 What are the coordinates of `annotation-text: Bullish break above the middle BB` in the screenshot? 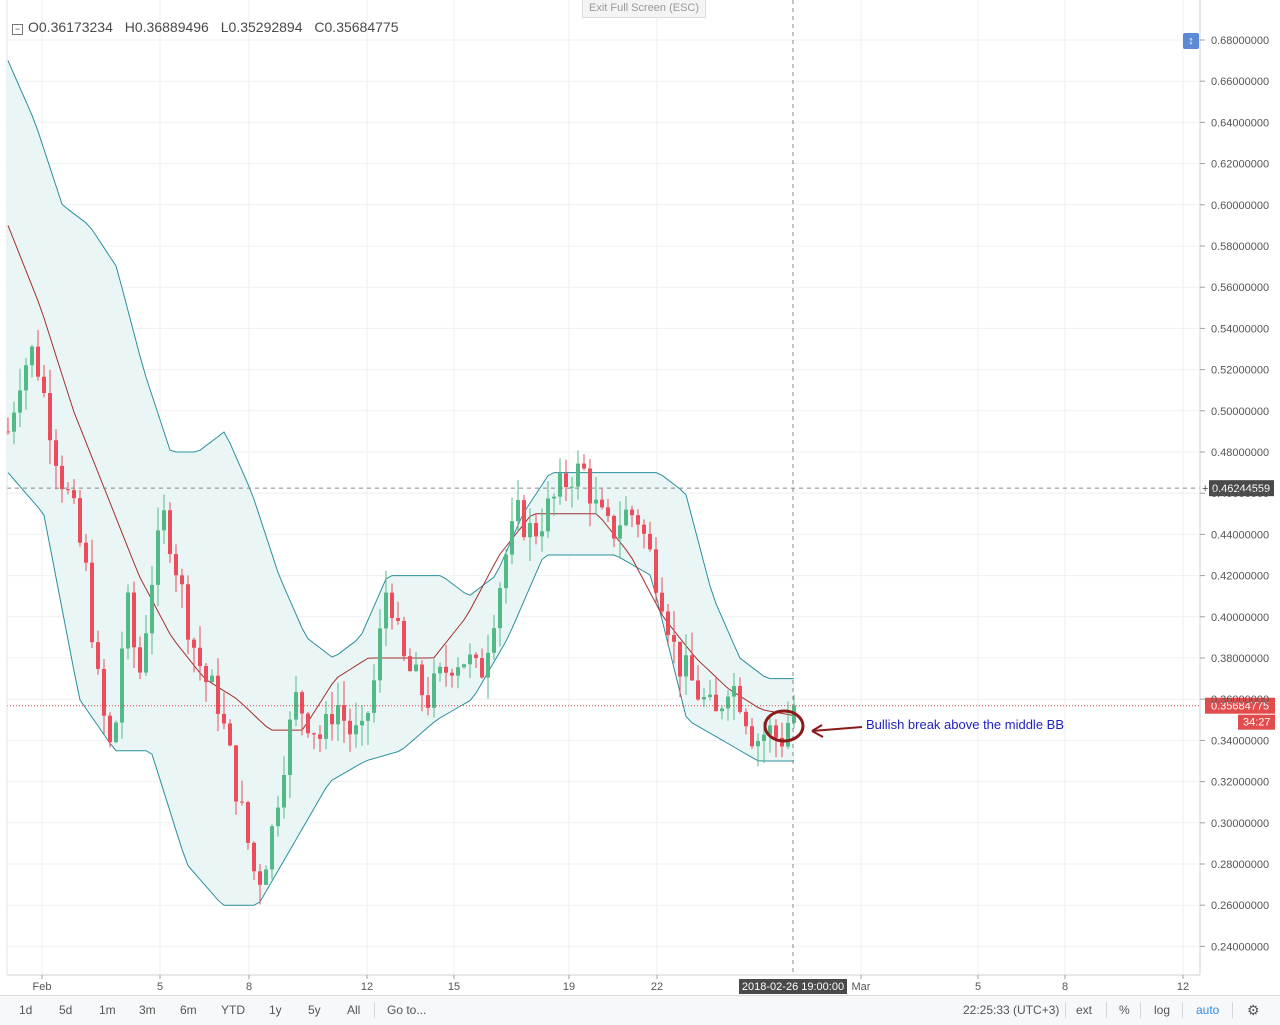 It's located at (965, 724).